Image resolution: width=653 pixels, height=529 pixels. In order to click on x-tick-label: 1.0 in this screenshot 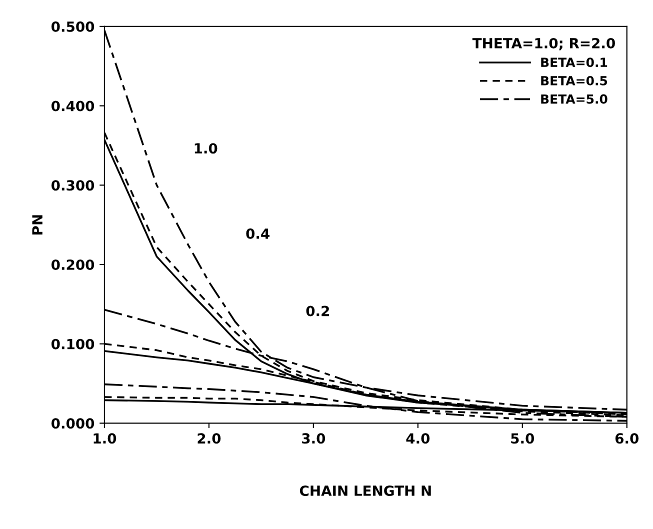, I will do `click(105, 438)`.